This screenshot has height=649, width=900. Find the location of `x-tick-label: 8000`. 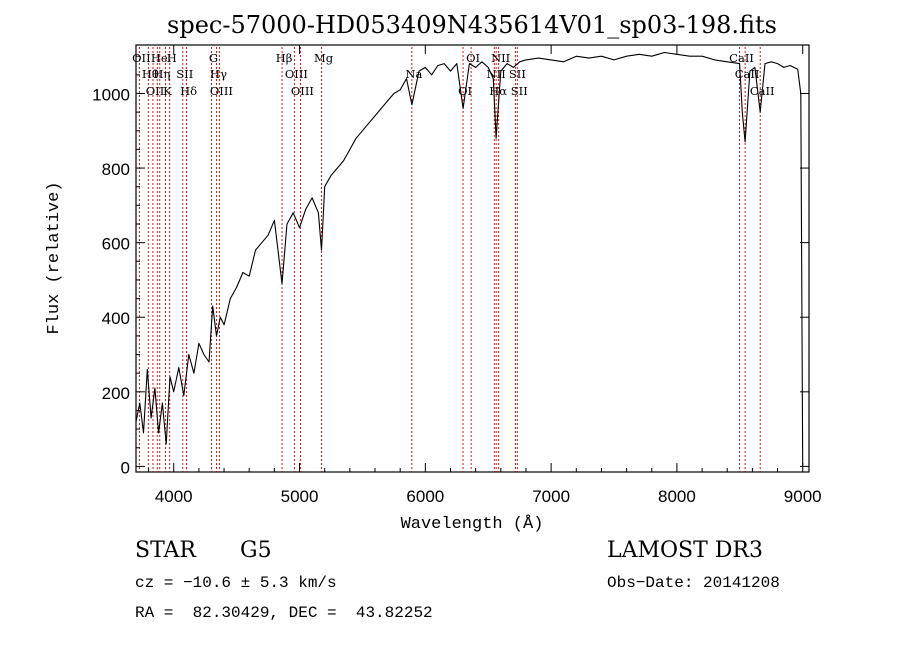

x-tick-label: 8000 is located at coordinates (677, 496).